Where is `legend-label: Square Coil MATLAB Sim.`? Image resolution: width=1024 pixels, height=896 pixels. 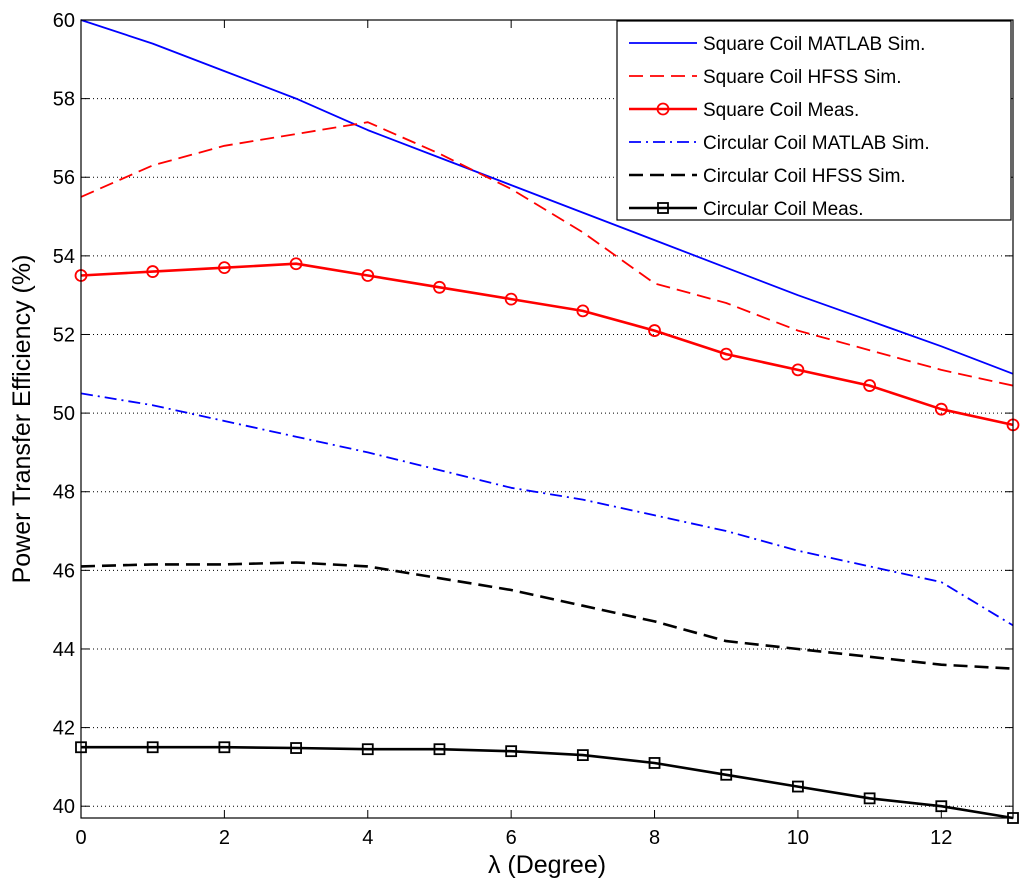
legend-label: Square Coil MATLAB Sim. is located at coordinates (814, 44).